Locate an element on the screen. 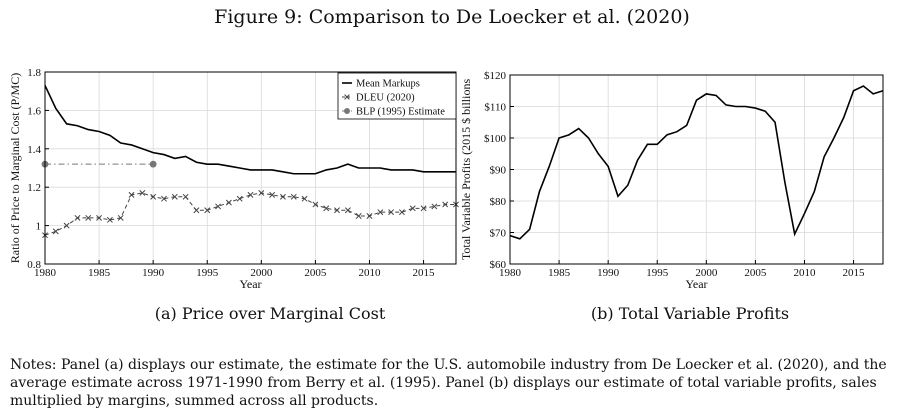 The height and width of the screenshot is (420, 904). y-tick-label: 1.8 is located at coordinates (34, 73).